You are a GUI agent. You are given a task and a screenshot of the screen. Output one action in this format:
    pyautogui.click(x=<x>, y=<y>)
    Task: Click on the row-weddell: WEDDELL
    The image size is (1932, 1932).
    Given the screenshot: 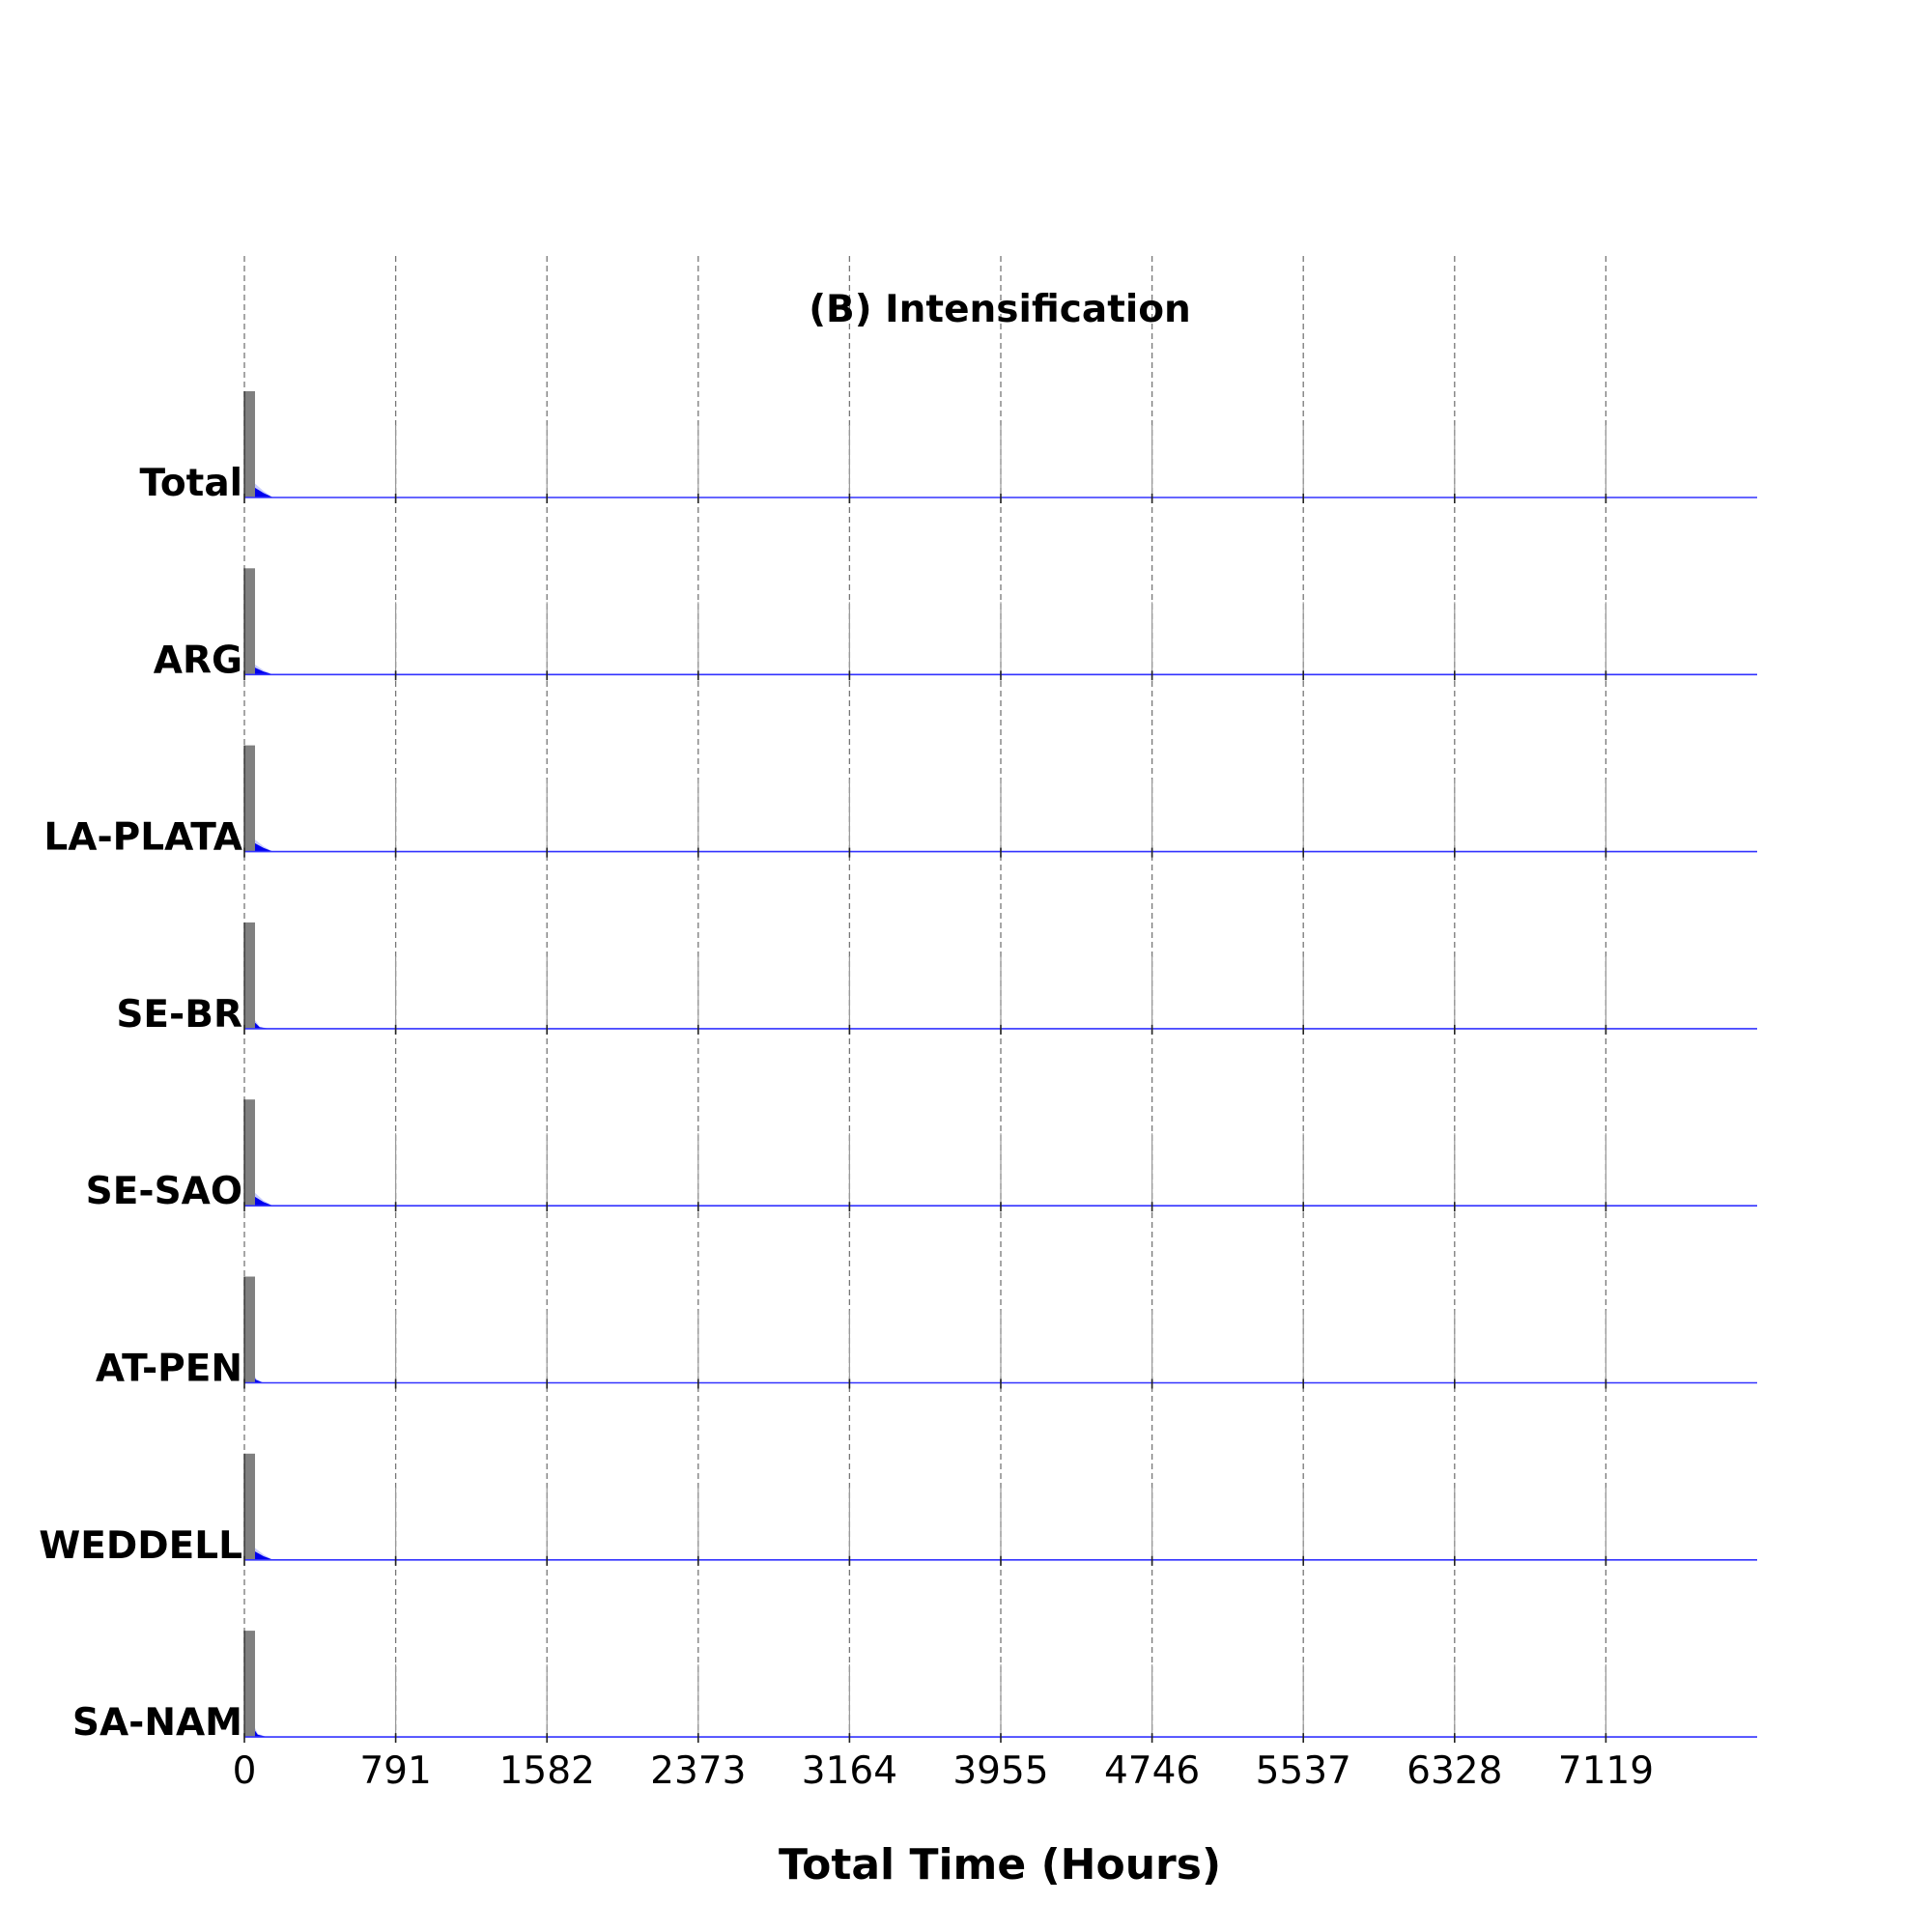 What is the action you would take?
    pyautogui.click(x=898, y=1510)
    